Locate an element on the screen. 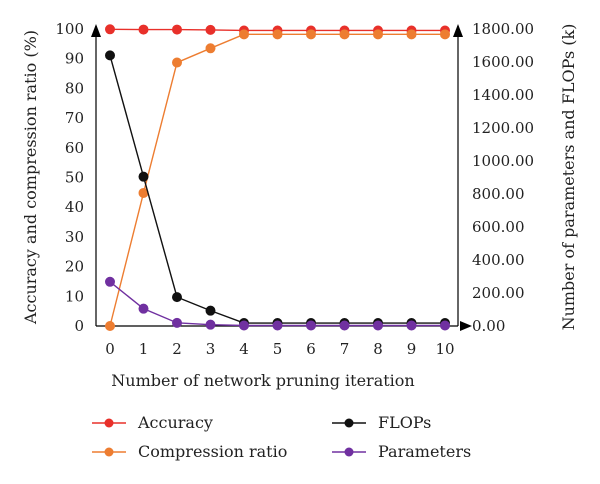  legend-item-accuracy: Accuracy is located at coordinates (152, 422).